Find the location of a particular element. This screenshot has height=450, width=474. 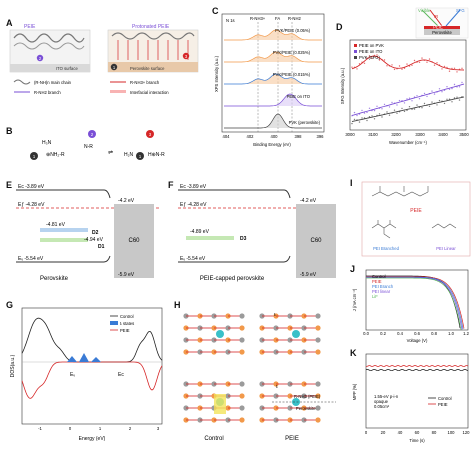

e-ev: Eᵥ -5.54 eV is located at coordinates (31, 259).